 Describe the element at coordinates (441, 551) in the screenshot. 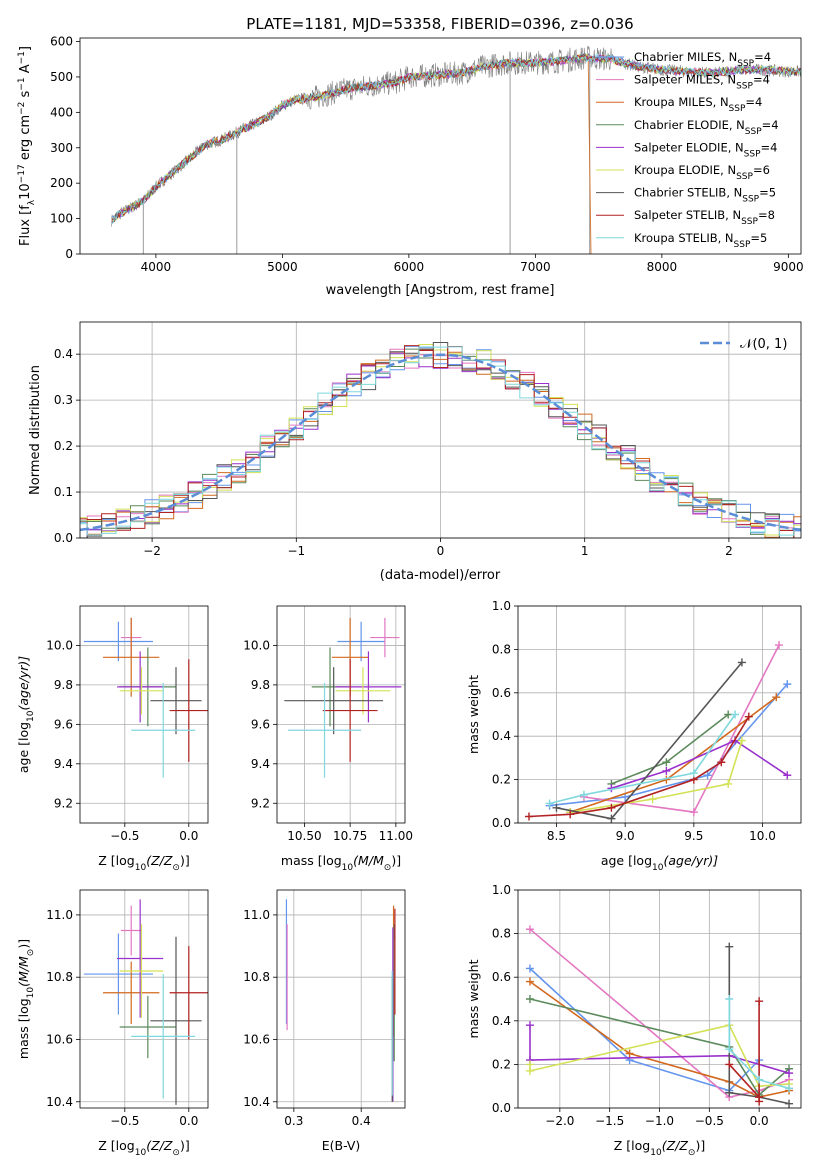

I see `residuals-xtick-label: 0` at that location.